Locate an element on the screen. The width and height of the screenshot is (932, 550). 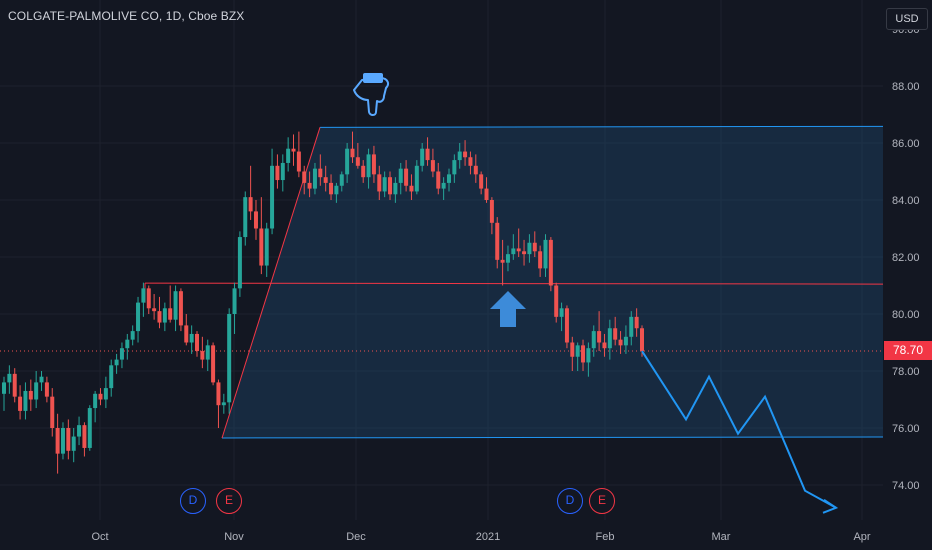
projection-path is located at coordinates (739, 429).